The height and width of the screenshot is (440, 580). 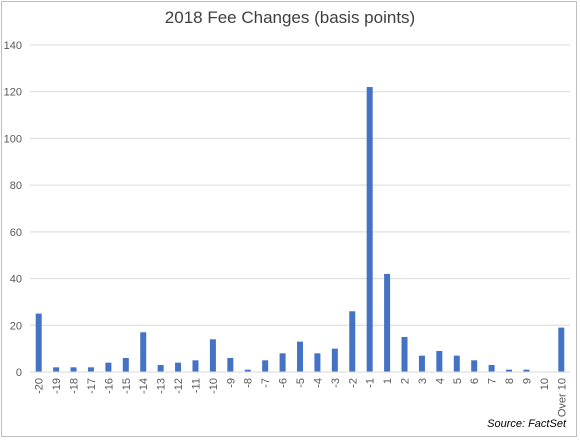 What do you see at coordinates (284, 383) in the screenshot?
I see `x-tick-label: -6` at bounding box center [284, 383].